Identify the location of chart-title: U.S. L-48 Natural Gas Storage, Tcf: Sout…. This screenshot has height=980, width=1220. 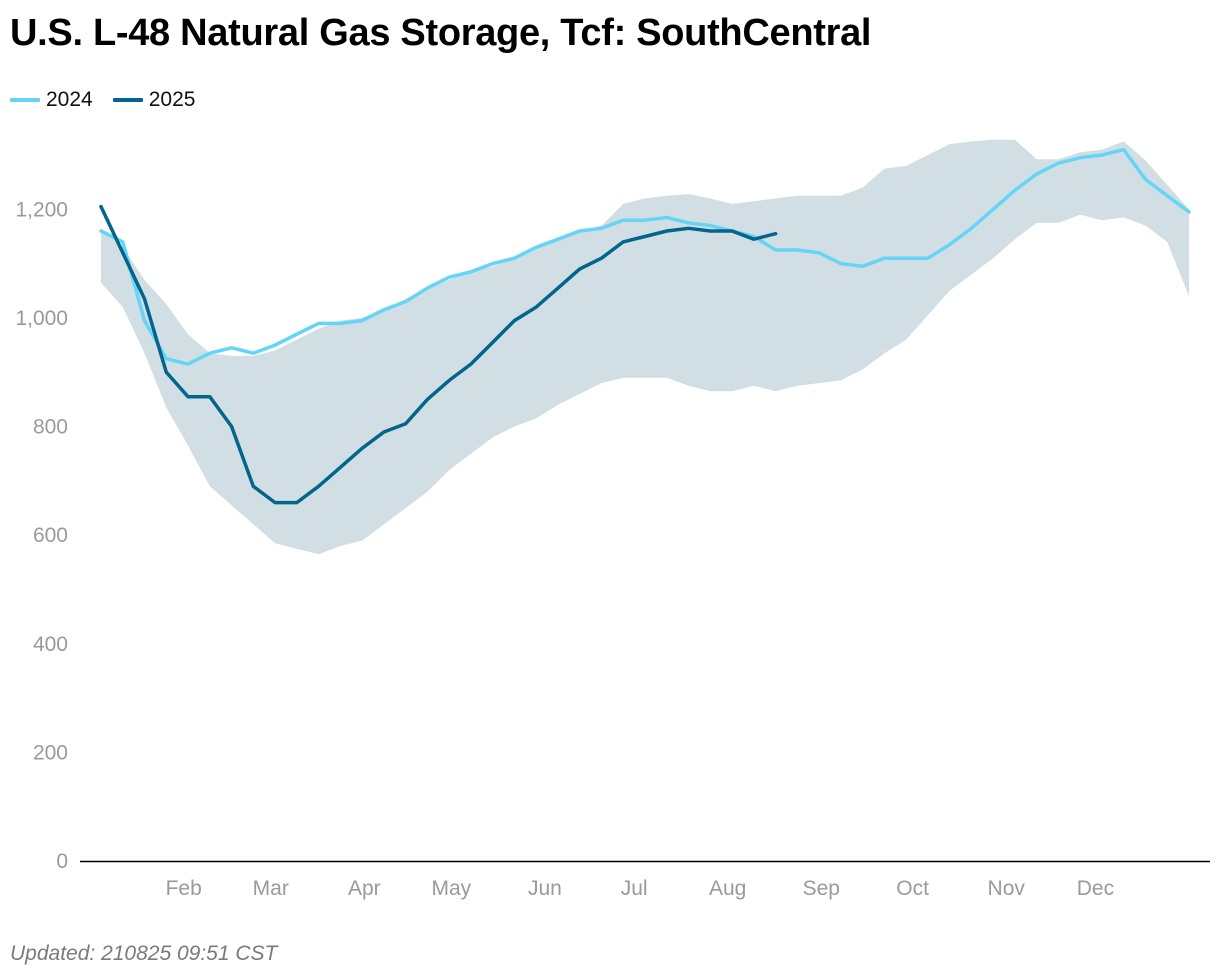
(441, 33).